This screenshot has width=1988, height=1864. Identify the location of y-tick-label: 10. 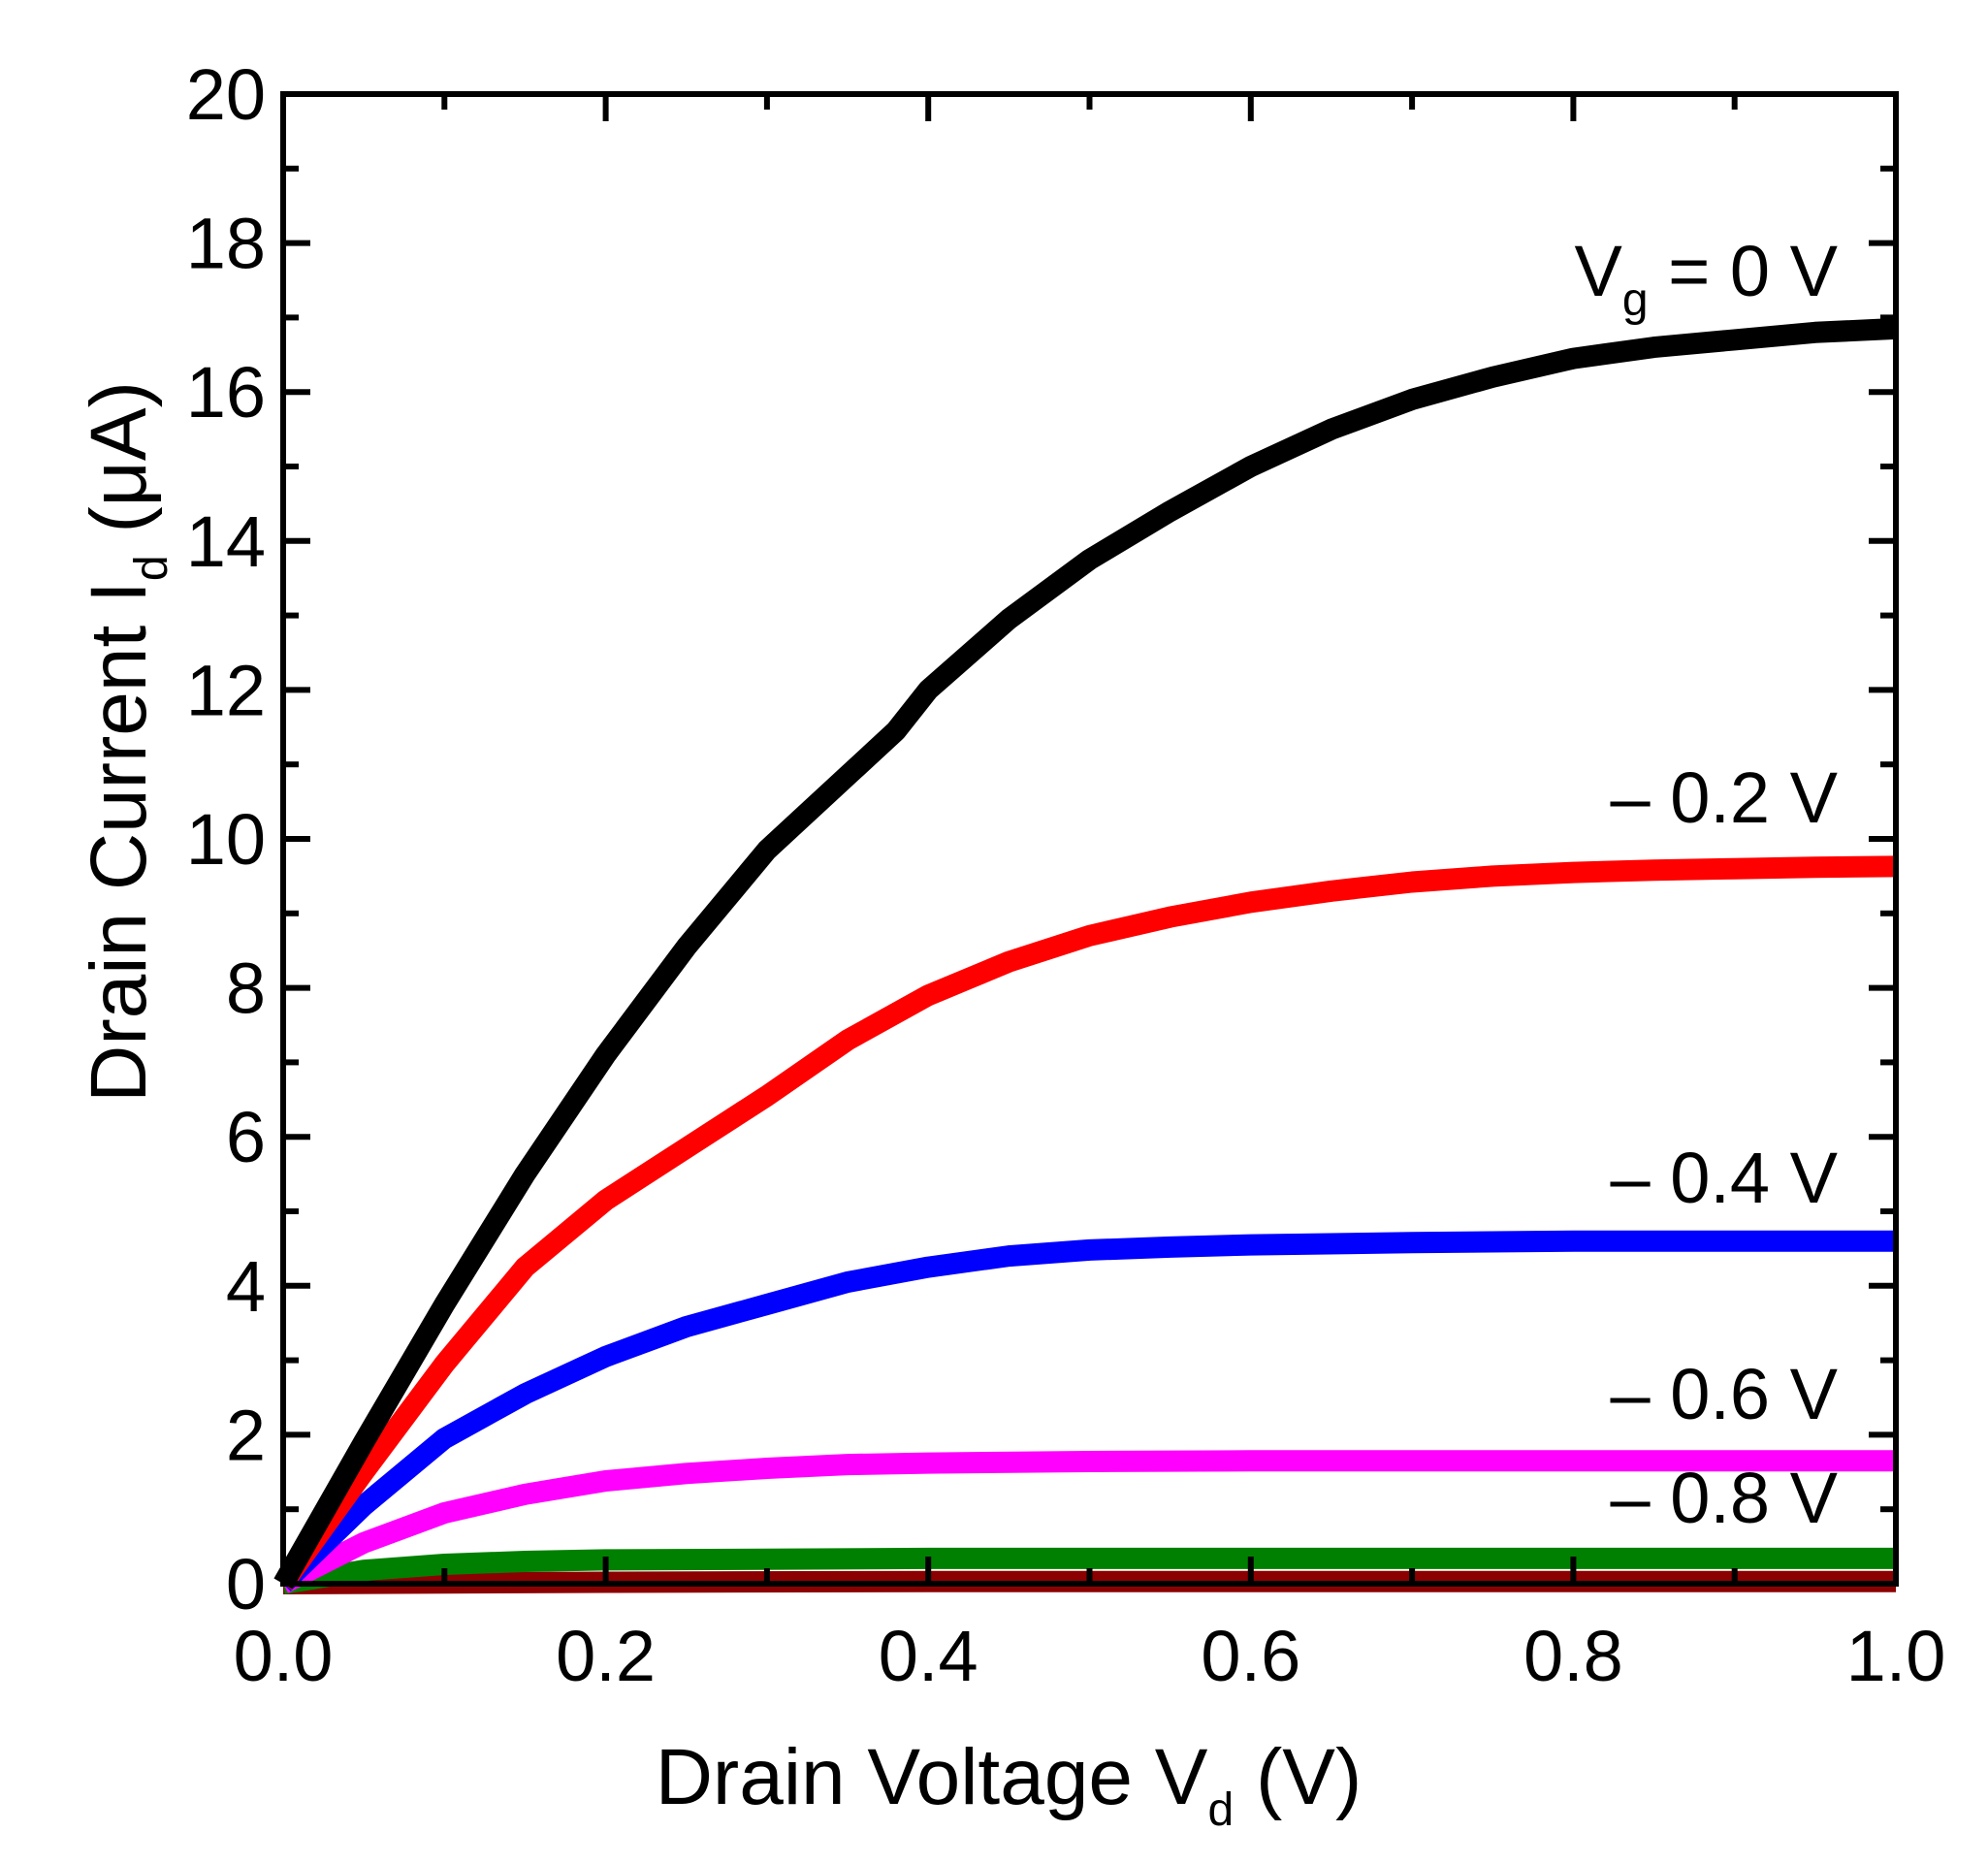
(226, 839).